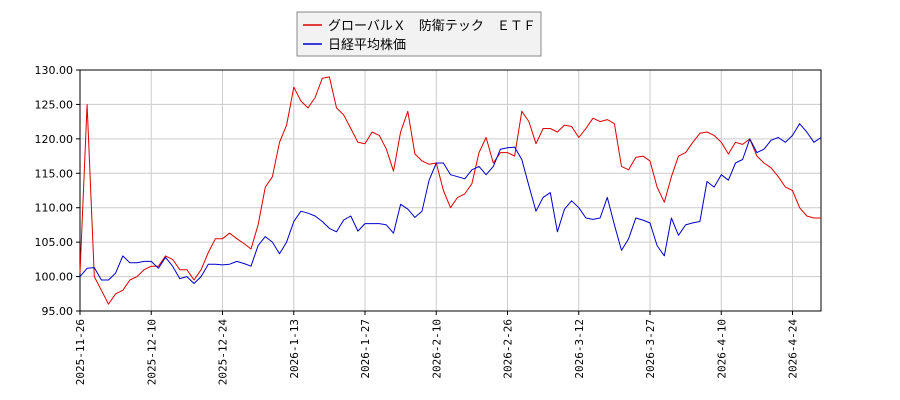 This screenshot has width=900, height=400. Describe the element at coordinates (54, 70) in the screenshot. I see `y-tick-label: 130.00` at that location.